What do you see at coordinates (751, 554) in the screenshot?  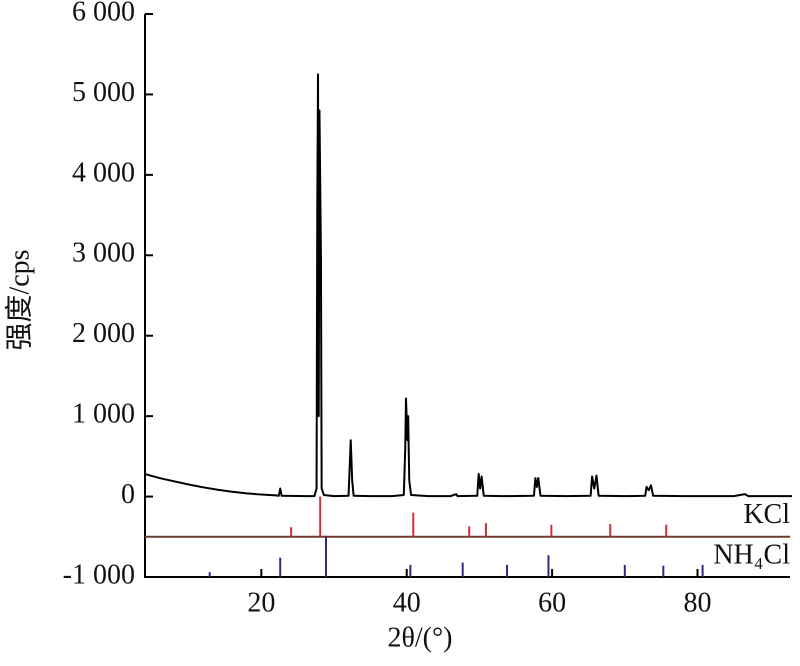 I see `reference-label: NH₄Cl` at bounding box center [751, 554].